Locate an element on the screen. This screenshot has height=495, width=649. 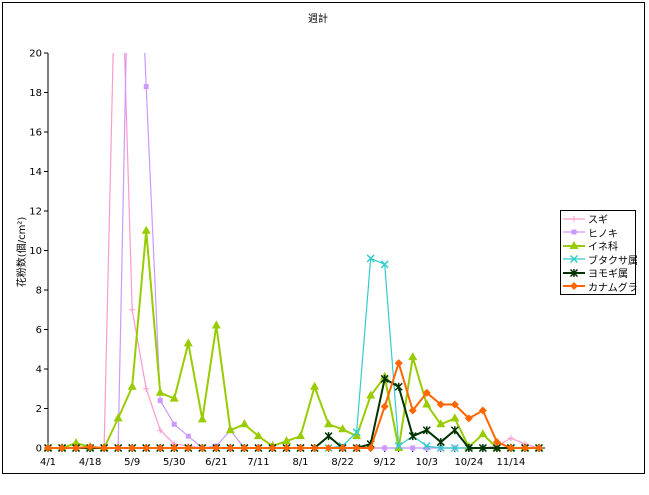
x-tick-label: 4/1 is located at coordinates (48, 462).